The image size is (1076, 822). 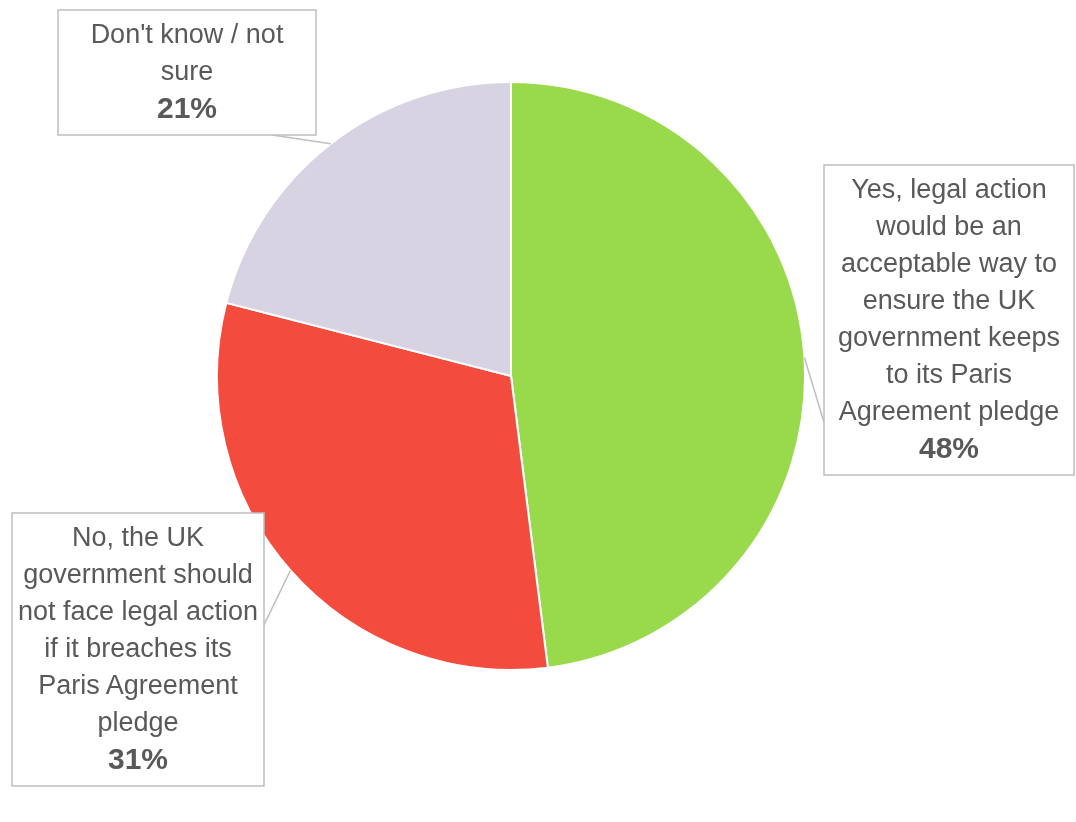 I want to click on slice-label: Don't know / not sure, so click(x=187, y=52).